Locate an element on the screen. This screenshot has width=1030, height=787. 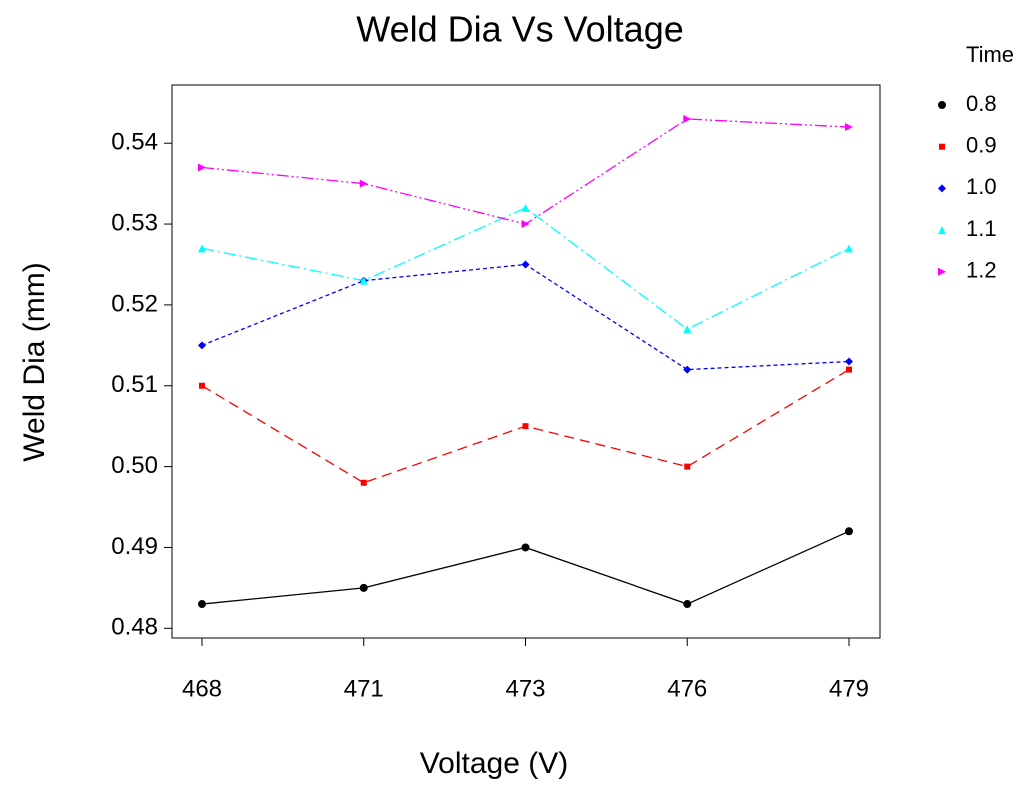
y-axis-label: Weld Dia (mm) is located at coordinates (34, 361).